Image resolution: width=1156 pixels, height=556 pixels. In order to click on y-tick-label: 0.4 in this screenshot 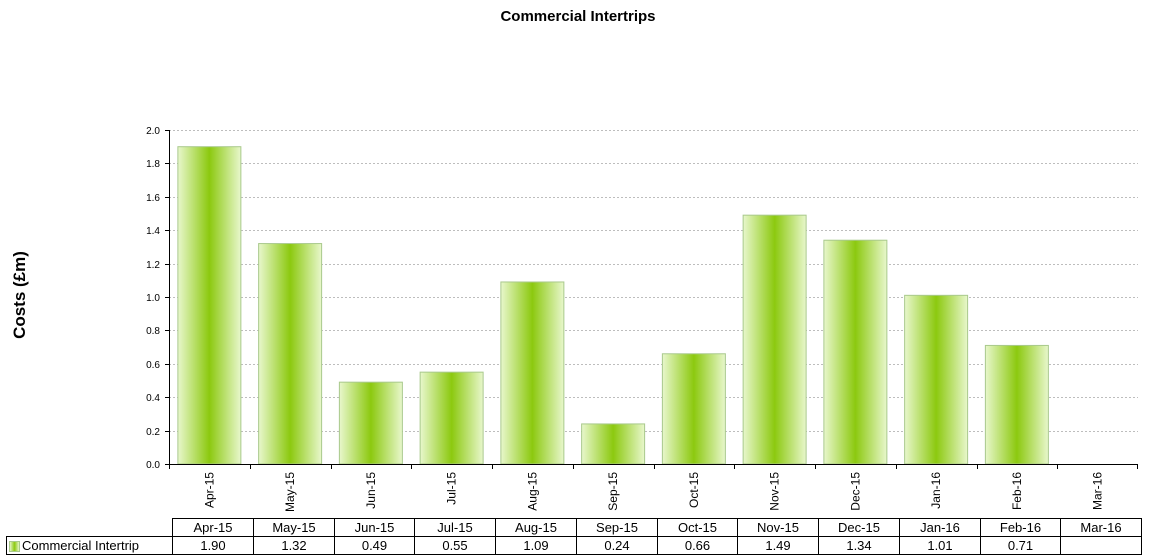, I will do `click(153, 398)`.